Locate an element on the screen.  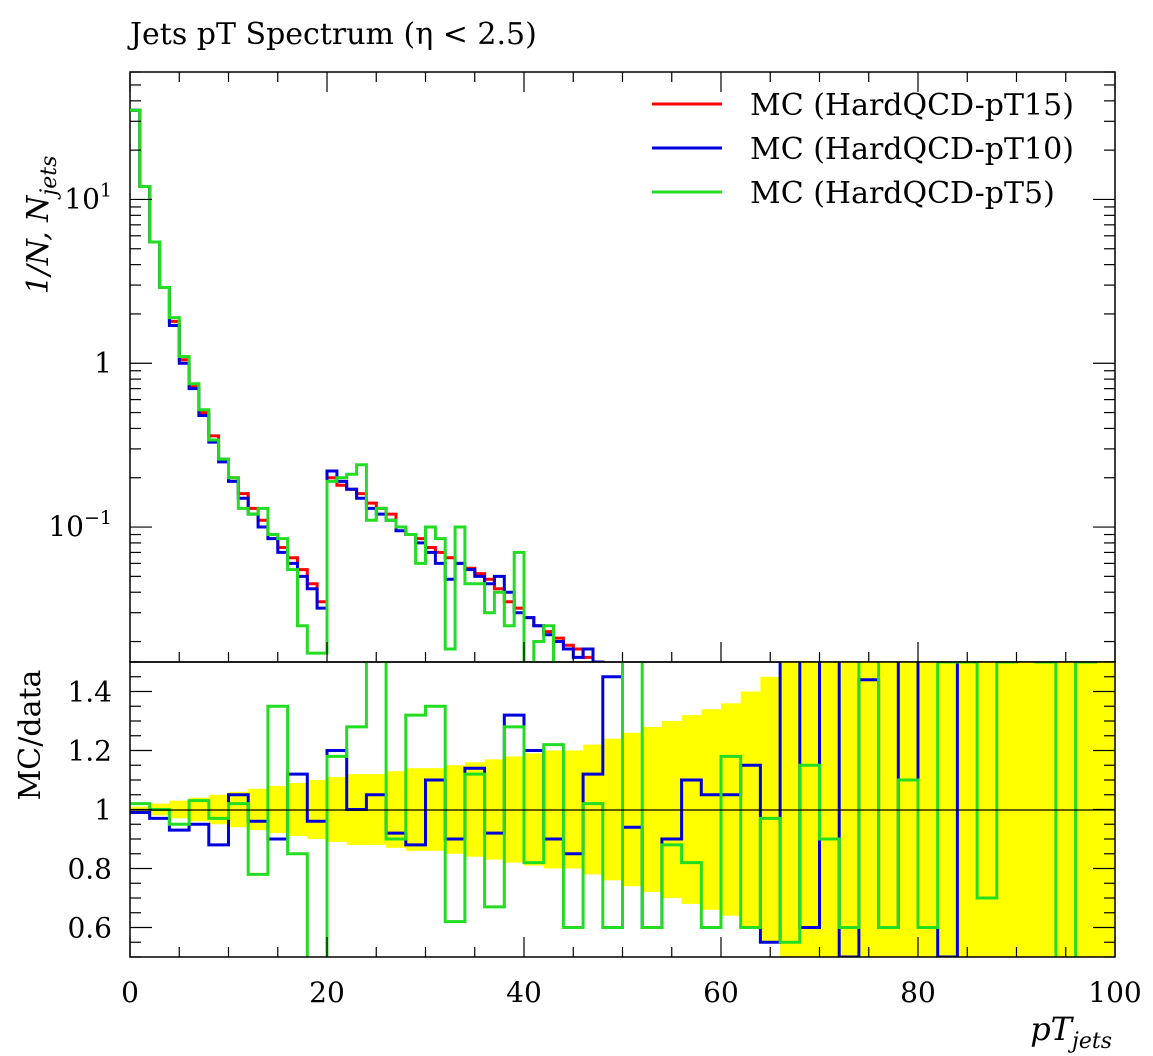
ratio-y-tick-label: 0.6 is located at coordinates (89, 928).